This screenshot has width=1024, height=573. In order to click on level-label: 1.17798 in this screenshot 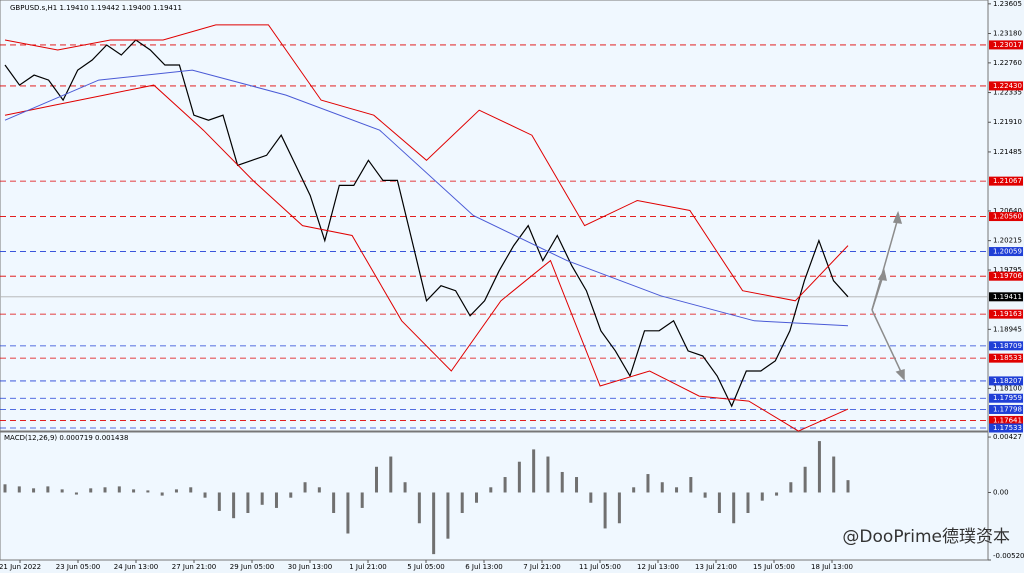, I will do `click(1007, 409)`.